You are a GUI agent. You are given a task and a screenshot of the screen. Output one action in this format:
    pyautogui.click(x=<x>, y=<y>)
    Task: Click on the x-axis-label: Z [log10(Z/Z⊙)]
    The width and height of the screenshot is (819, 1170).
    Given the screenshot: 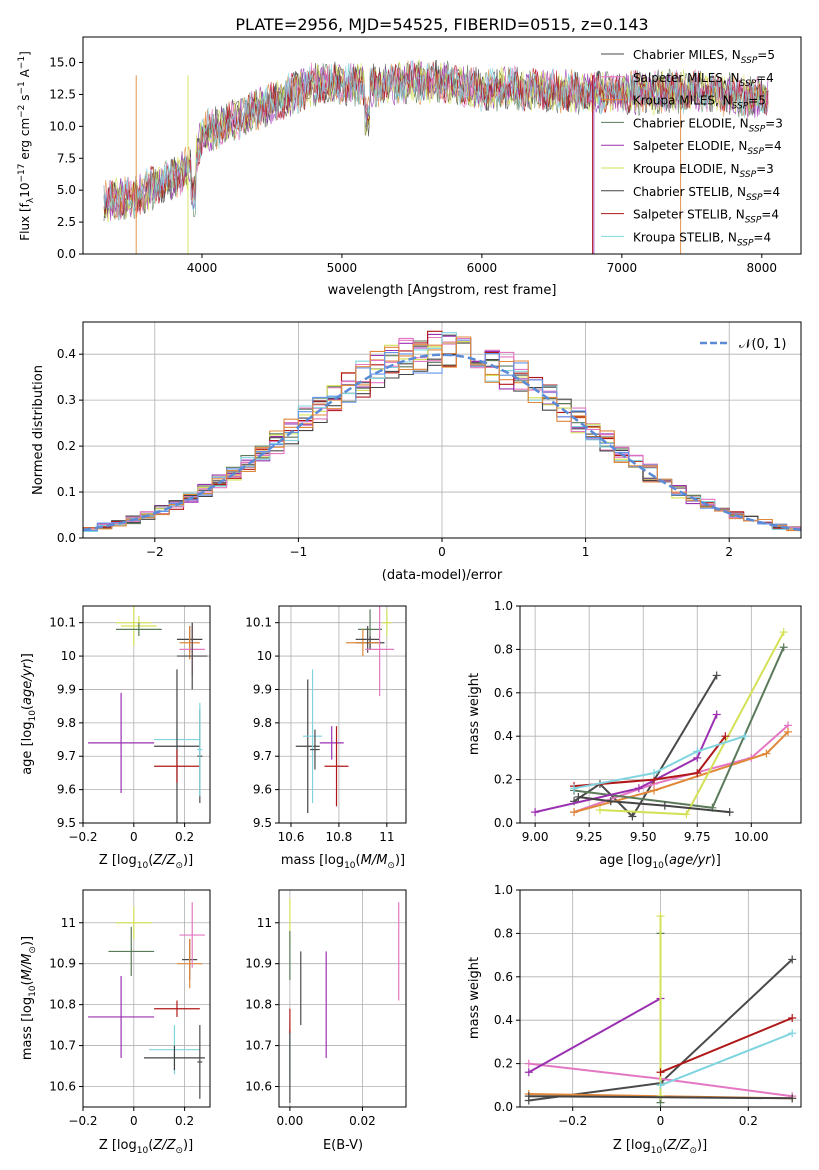 What is the action you would take?
    pyautogui.click(x=146, y=1147)
    